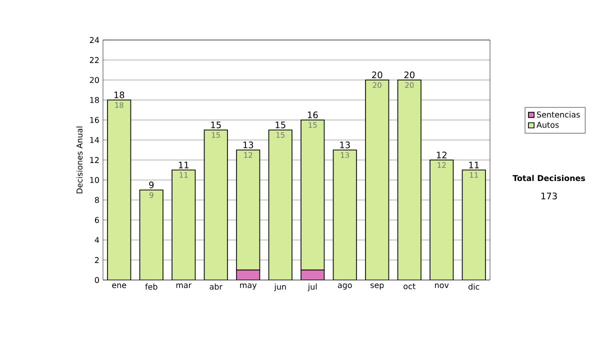 The width and height of the screenshot is (600, 340). What do you see at coordinates (549, 196) in the screenshot?
I see `text: 173` at bounding box center [549, 196].